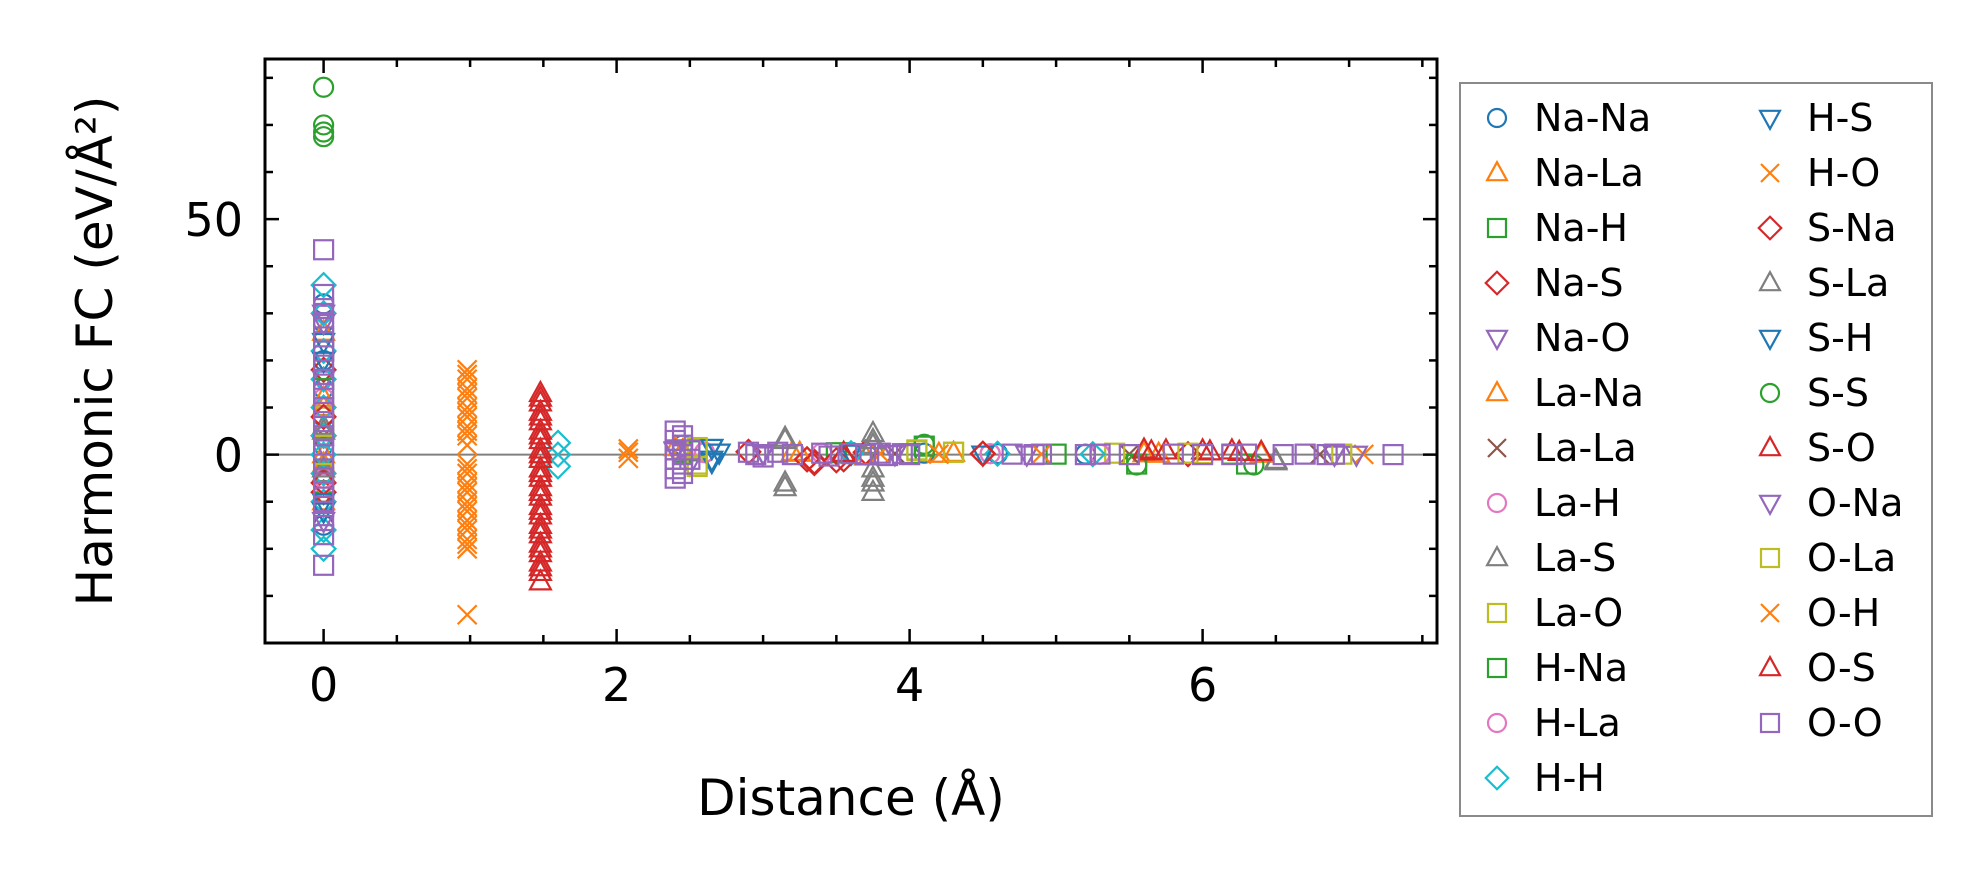 The height and width of the screenshot is (883, 1973). Describe the element at coordinates (1843, 613) in the screenshot. I see `legend-label: O-H` at that location.